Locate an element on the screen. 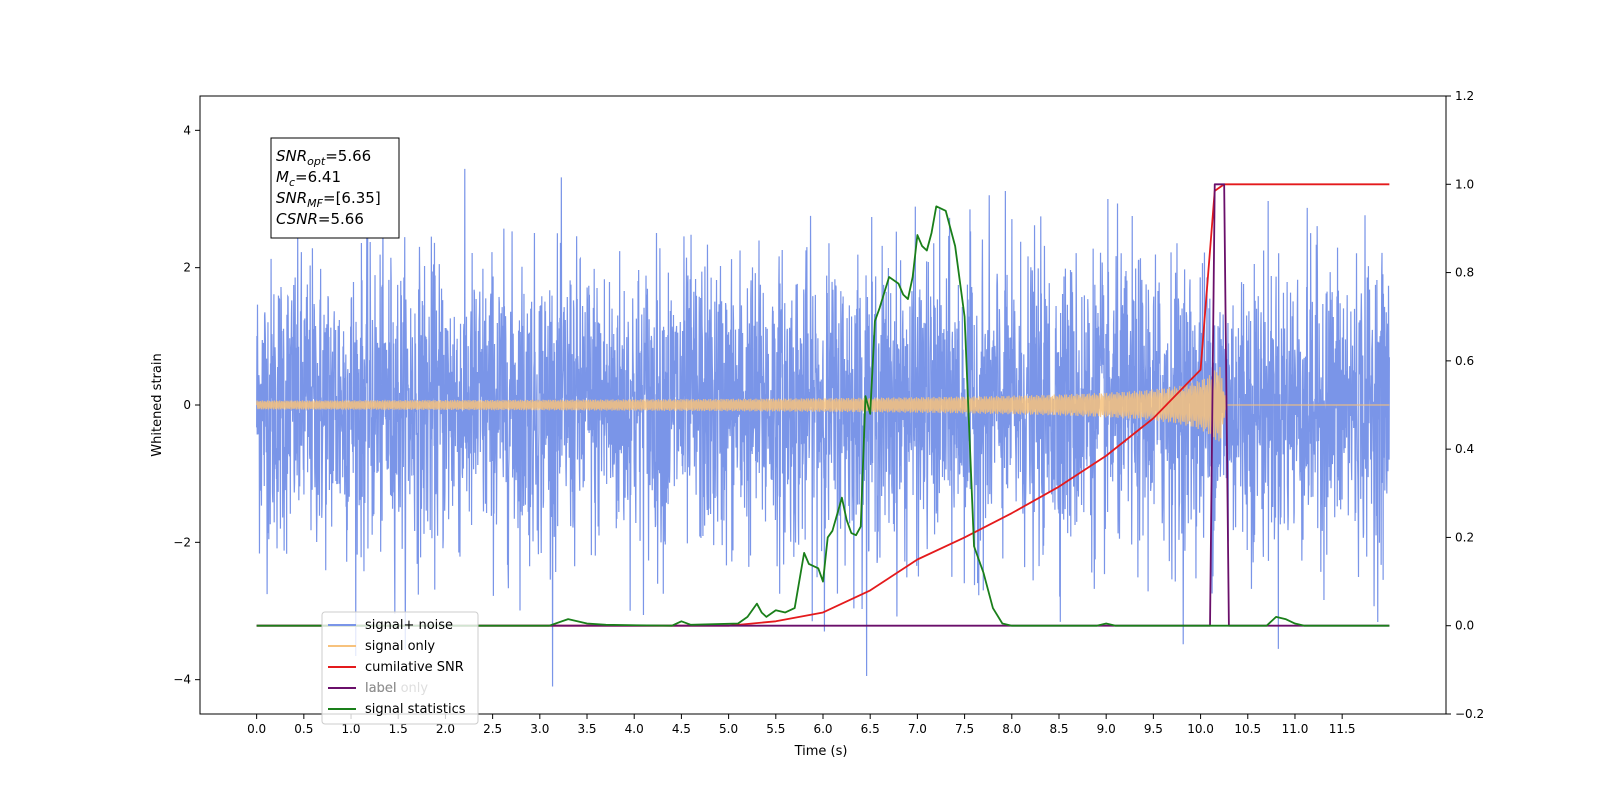  series-signal-only is located at coordinates (823, 404).